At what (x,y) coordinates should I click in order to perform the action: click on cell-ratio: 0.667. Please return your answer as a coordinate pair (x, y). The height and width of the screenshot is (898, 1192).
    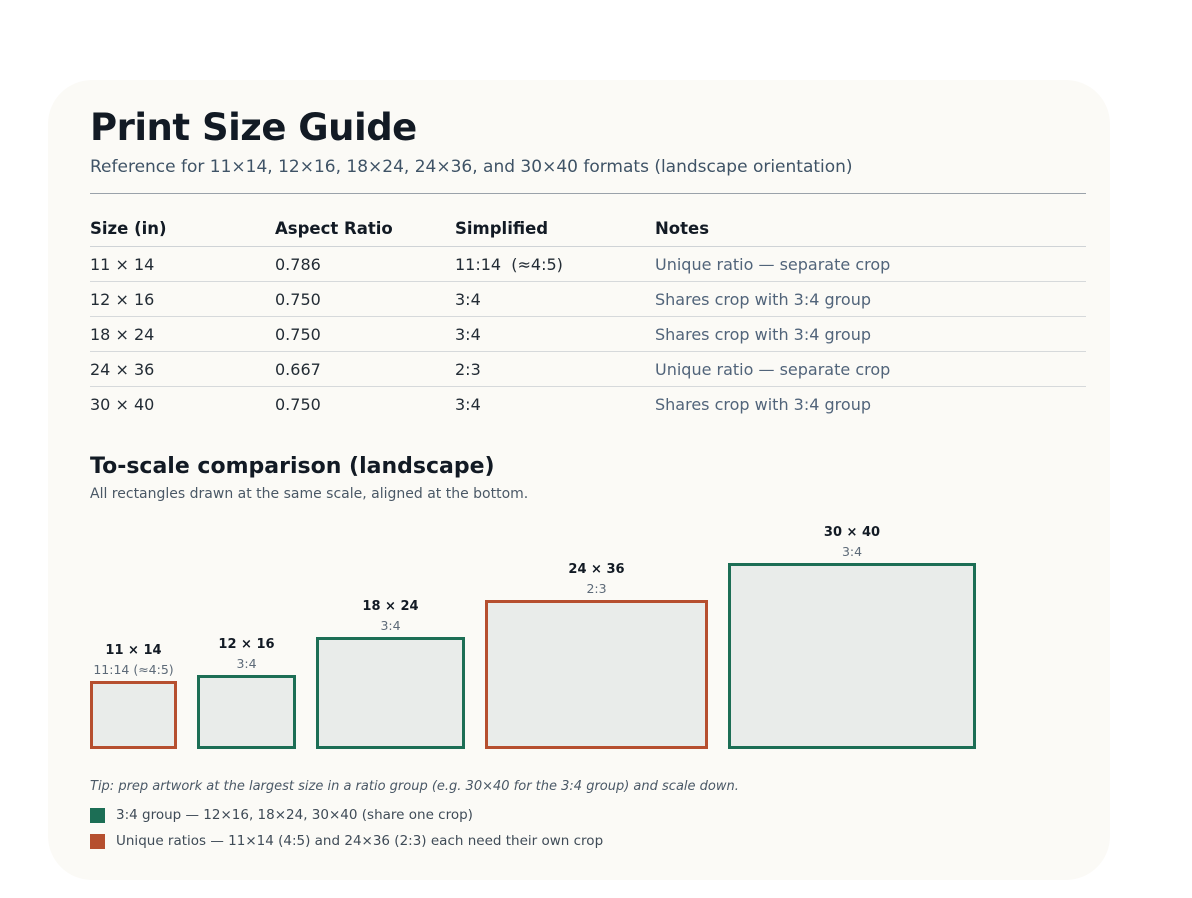
    Looking at the image, I should click on (365, 369).